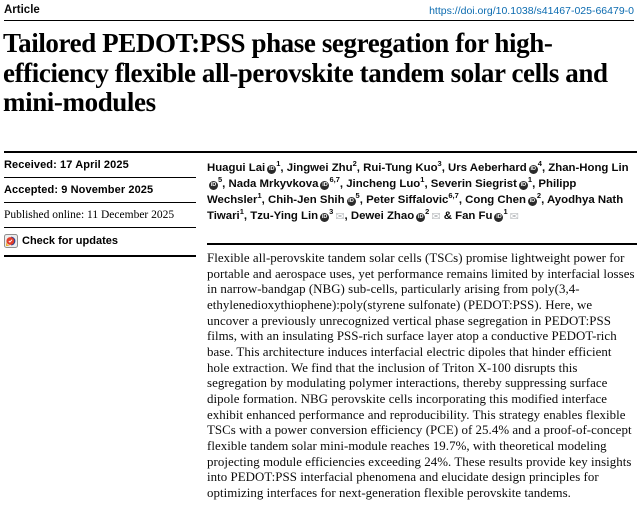  Describe the element at coordinates (11, 240) in the screenshot. I see `crossmark-icon` at that location.